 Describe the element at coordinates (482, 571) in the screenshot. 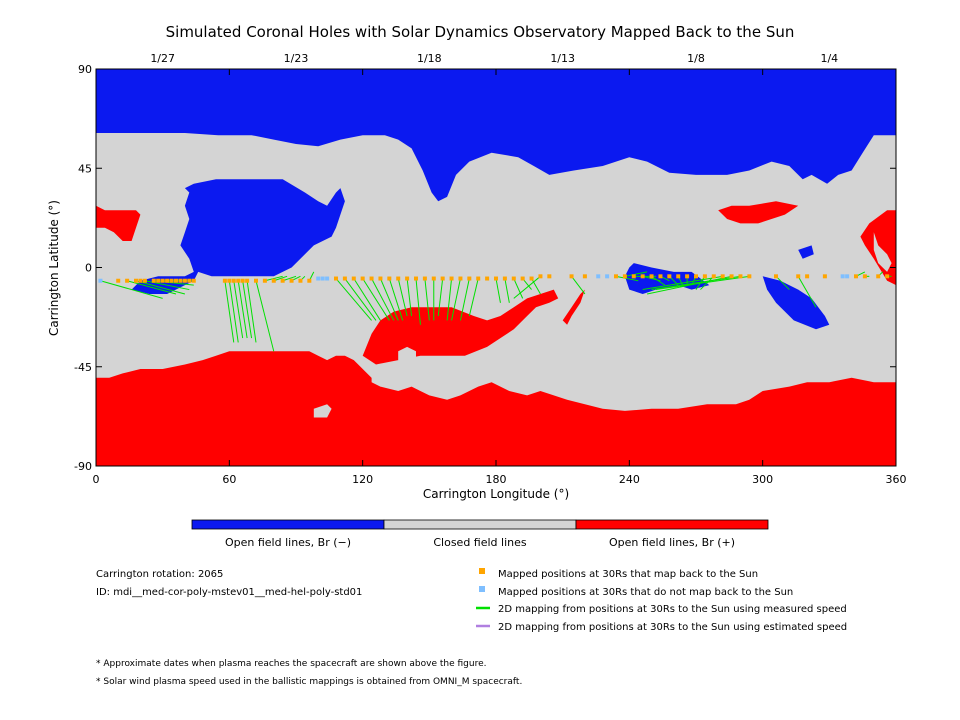

I see `legend-marker-mapped` at that location.